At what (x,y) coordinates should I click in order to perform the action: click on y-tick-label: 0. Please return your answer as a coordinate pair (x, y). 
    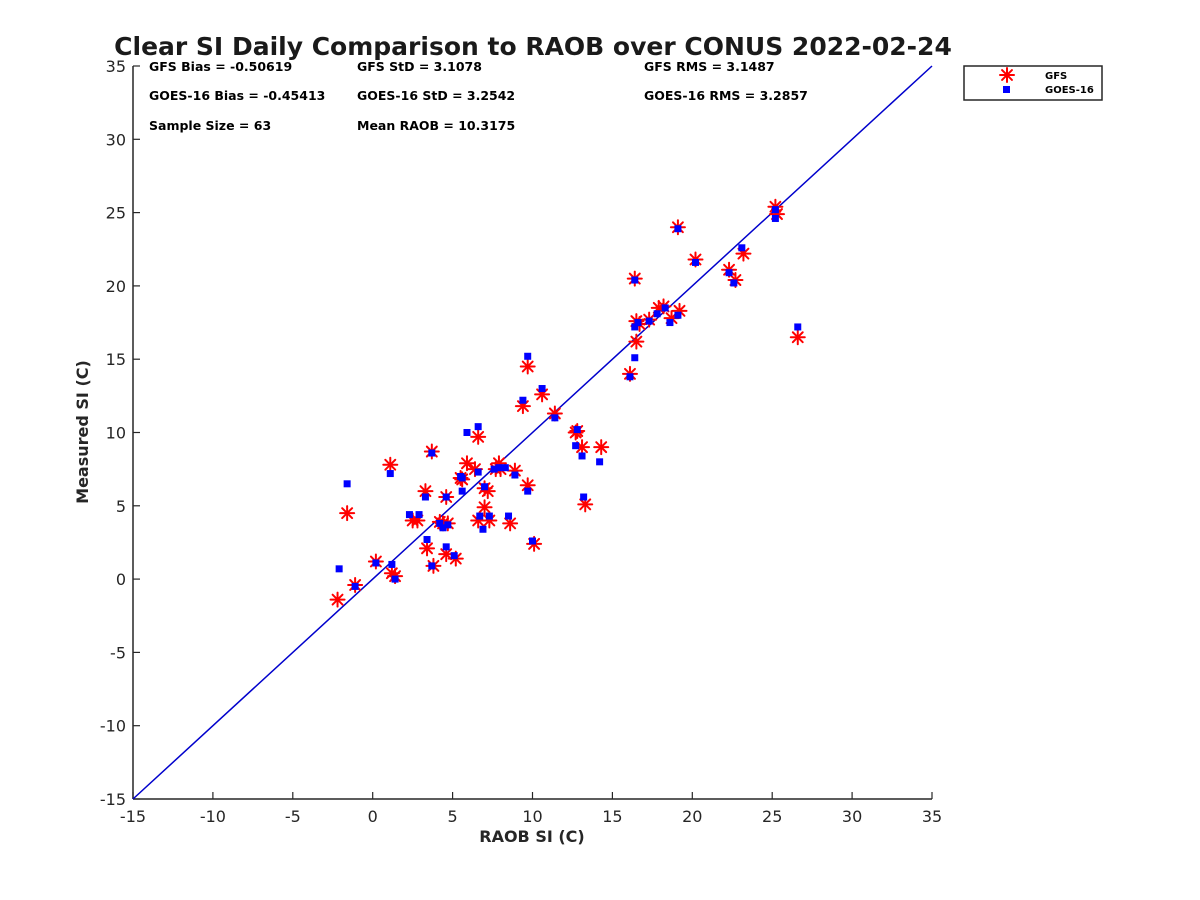
    Looking at the image, I should click on (121, 579).